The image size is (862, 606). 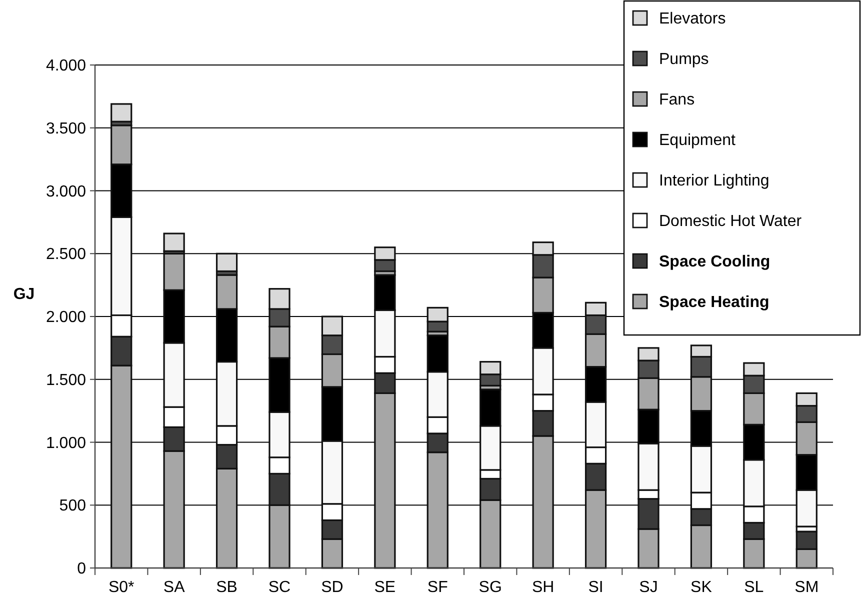 What do you see at coordinates (66, 317) in the screenshot?
I see `y-tick-label: 2.000` at bounding box center [66, 317].